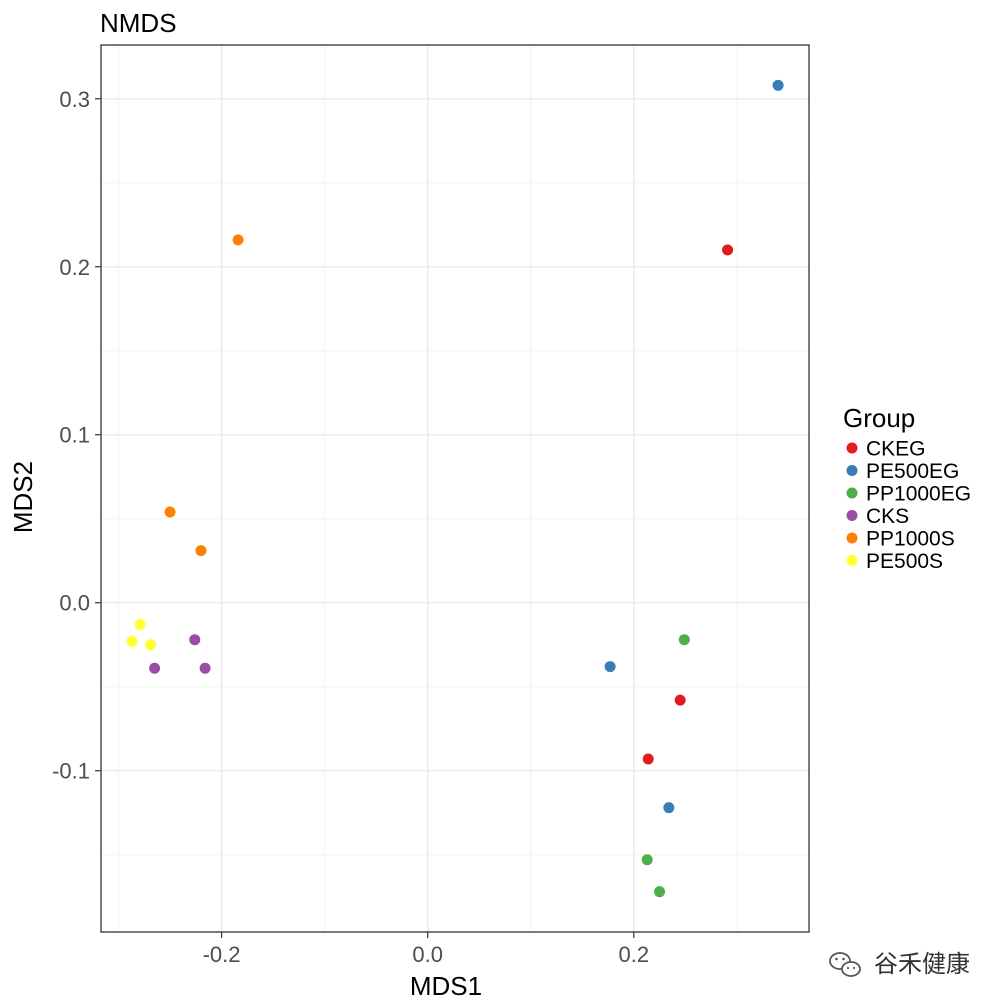 The width and height of the screenshot is (1007, 1007). Describe the element at coordinates (904, 561) in the screenshot. I see `legend-label-pe500s: PE500S` at that location.